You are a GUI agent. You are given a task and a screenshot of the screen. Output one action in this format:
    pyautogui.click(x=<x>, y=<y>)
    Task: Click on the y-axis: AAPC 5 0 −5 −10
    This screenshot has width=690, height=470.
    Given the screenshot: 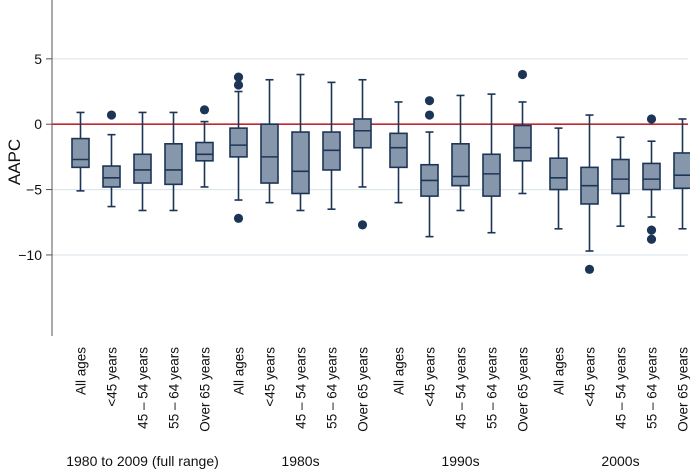 What is the action you would take?
    pyautogui.click(x=29, y=168)
    